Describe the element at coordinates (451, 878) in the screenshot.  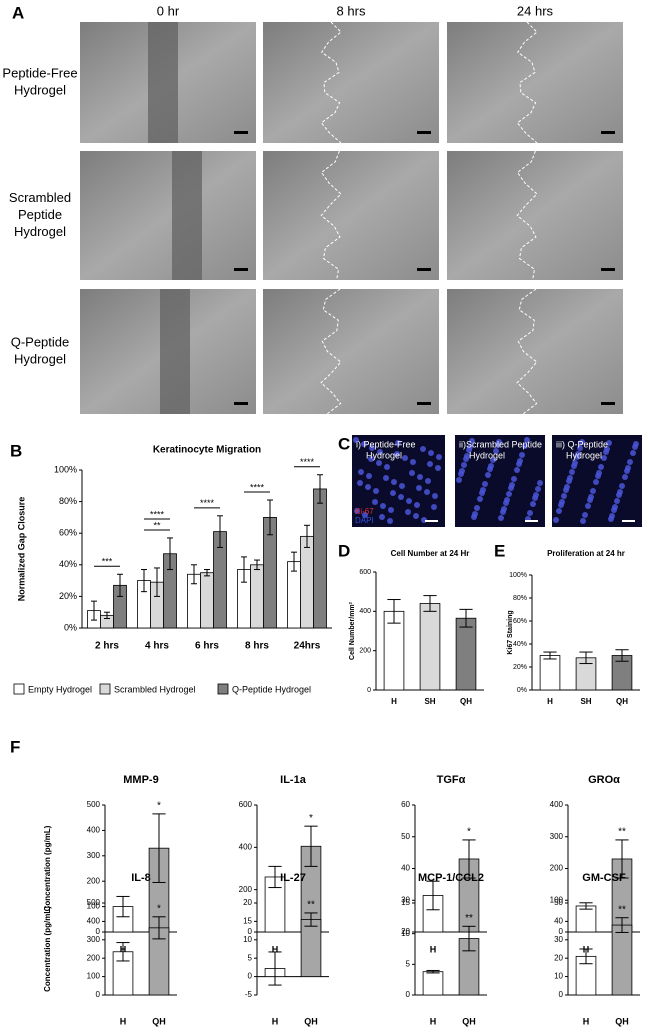
I see `chart-title: MCP-1/CCL2` at that location.